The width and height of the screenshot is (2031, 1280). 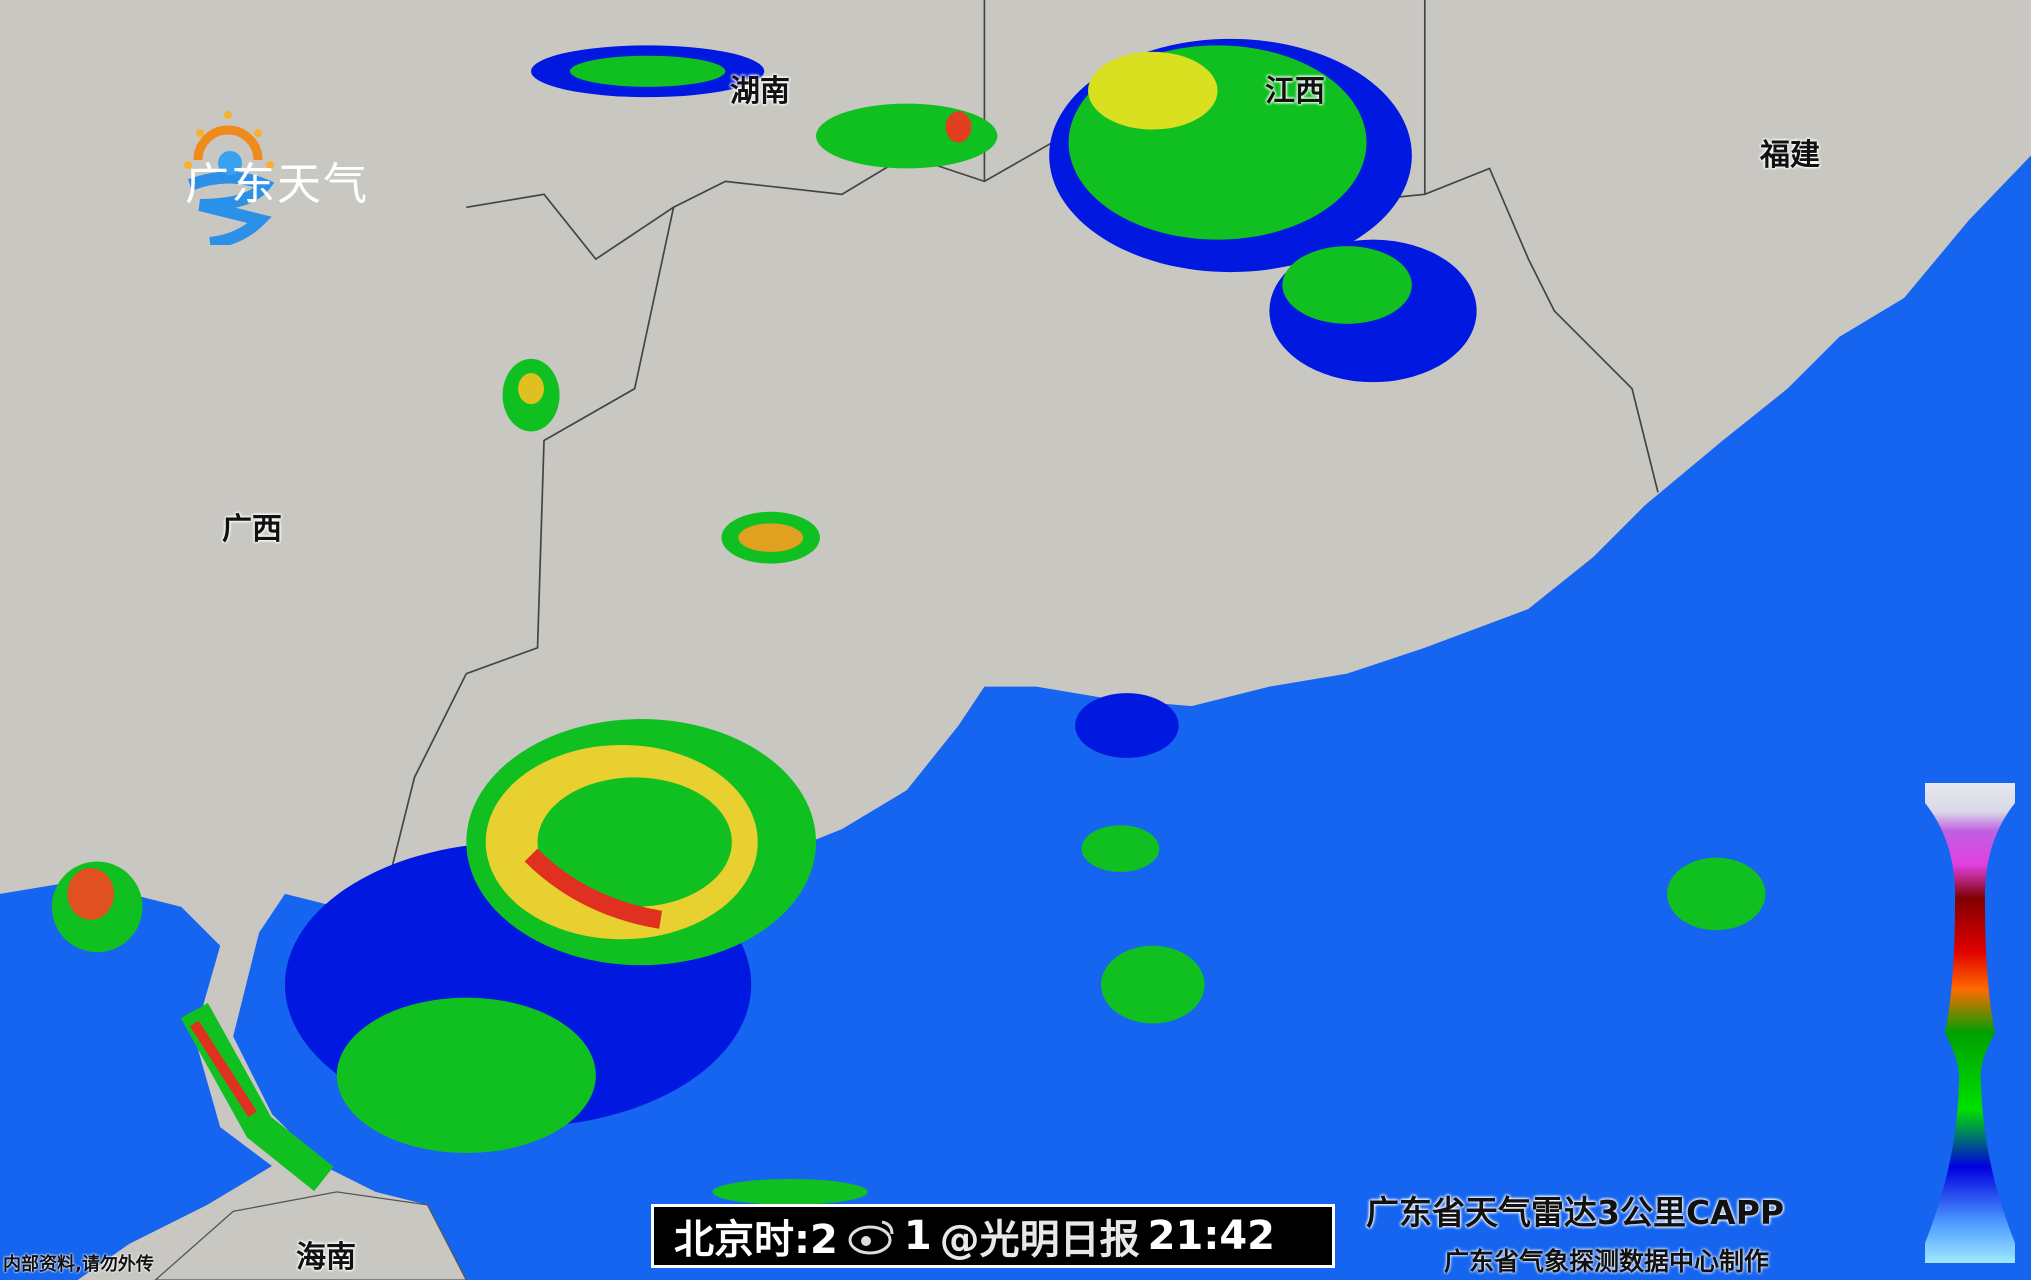 I want to click on reflectivity-legend, so click(x=1970, y=1023).